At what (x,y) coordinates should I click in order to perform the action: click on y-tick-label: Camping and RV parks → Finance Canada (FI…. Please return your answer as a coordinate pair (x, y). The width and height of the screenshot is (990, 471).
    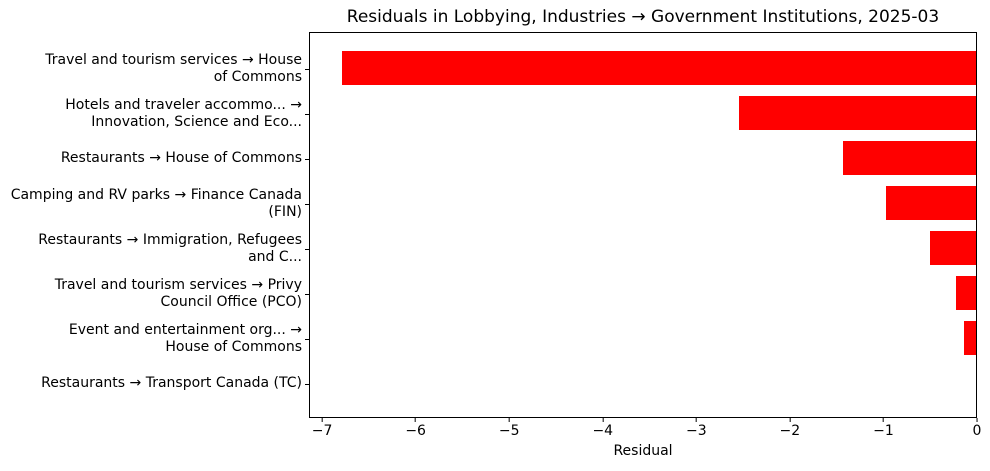
    Looking at the image, I should click on (156, 203).